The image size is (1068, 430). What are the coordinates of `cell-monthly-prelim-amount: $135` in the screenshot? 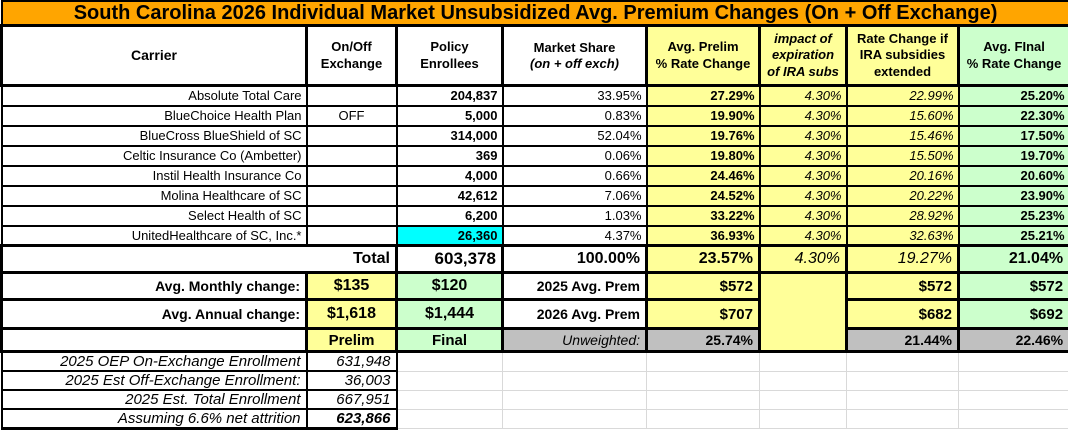 It's located at (352, 286).